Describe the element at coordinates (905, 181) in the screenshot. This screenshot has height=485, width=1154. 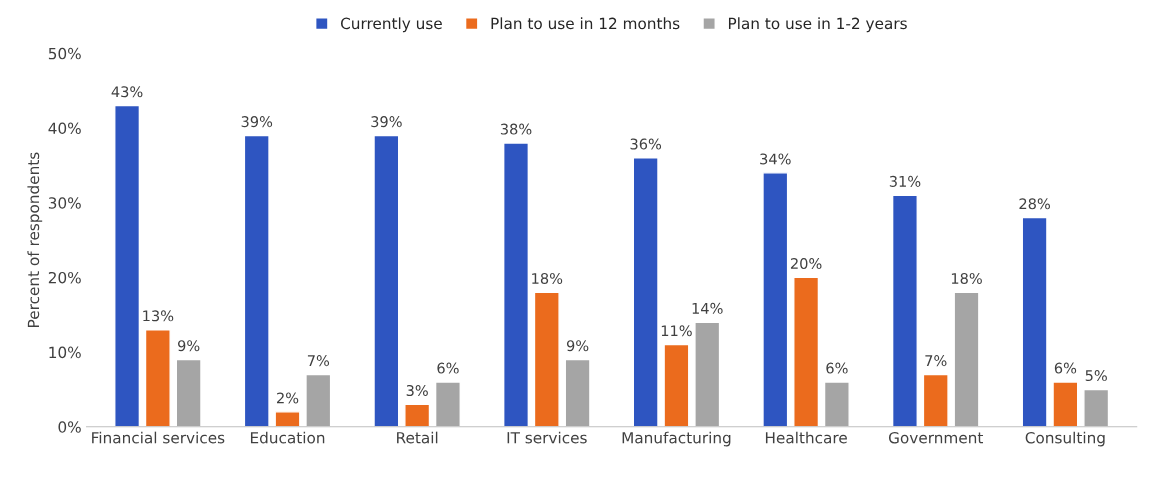
I see `data-label: 31%` at that location.